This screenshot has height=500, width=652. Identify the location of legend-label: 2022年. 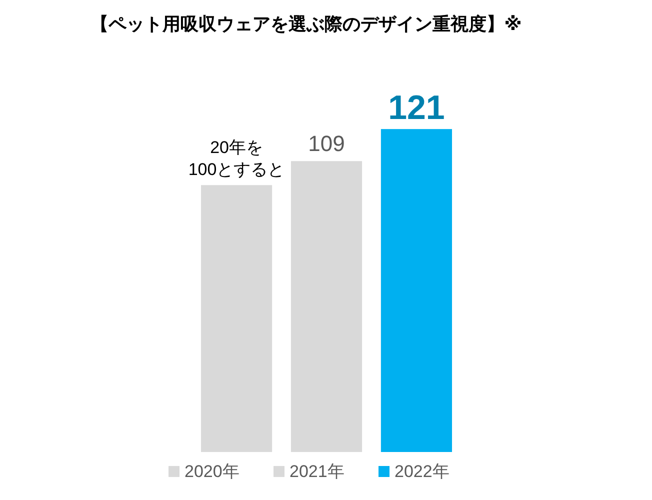
(422, 471).